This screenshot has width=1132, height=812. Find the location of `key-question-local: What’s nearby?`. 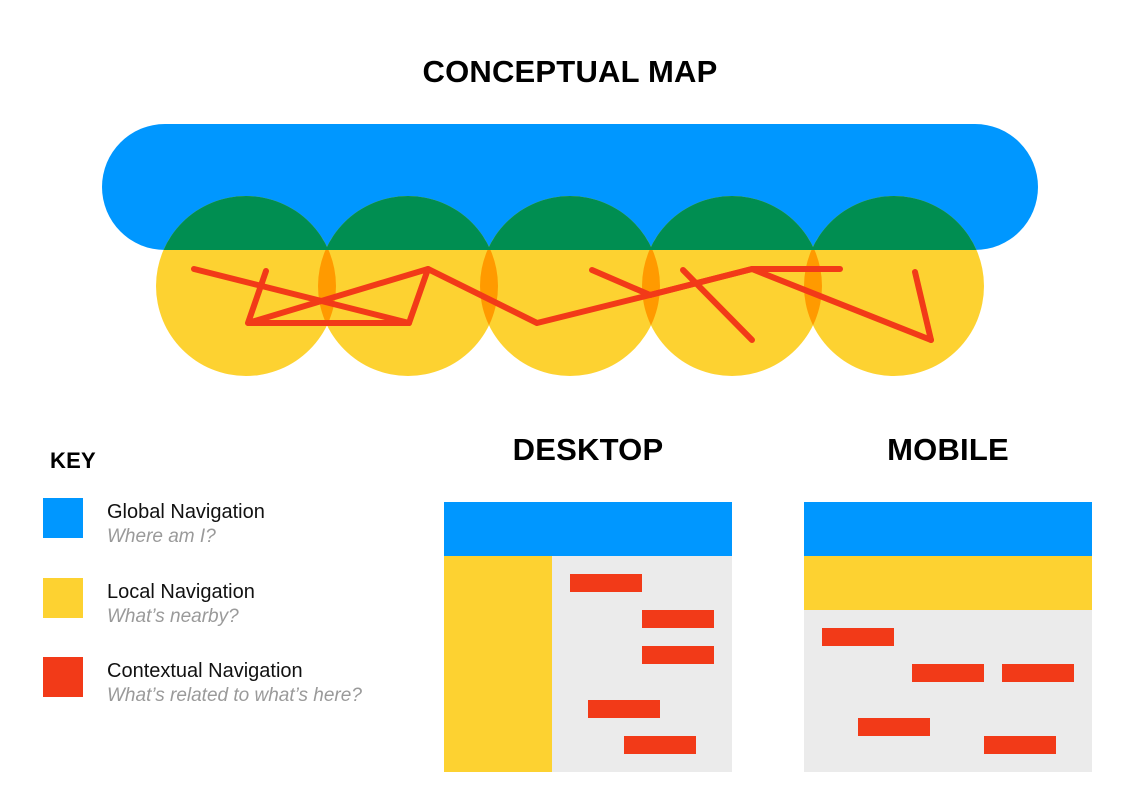

key-question-local: What’s nearby? is located at coordinates (173, 616).